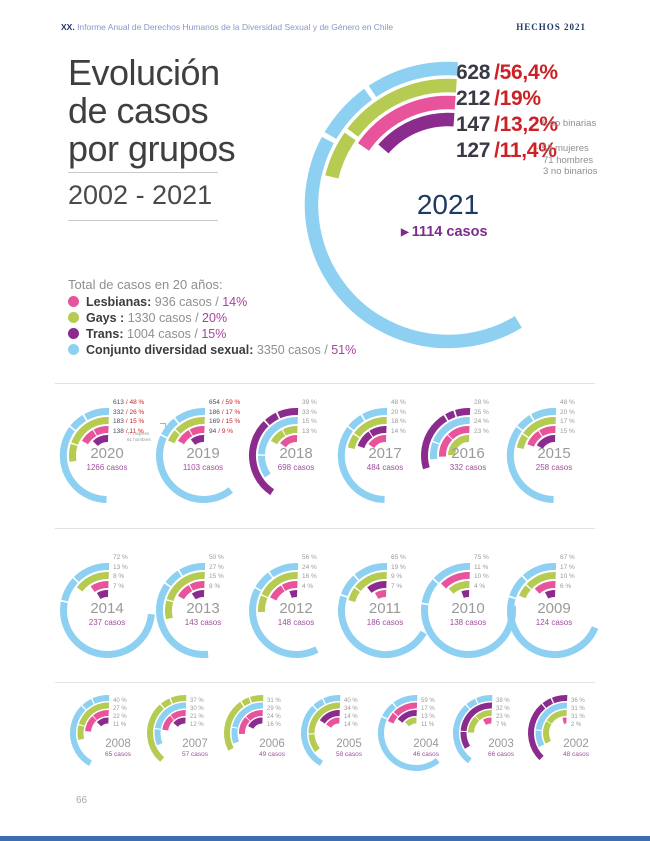 Image resolution: width=650 pixels, height=841 pixels. I want to click on ring-2018-trans, so click(273, 451).